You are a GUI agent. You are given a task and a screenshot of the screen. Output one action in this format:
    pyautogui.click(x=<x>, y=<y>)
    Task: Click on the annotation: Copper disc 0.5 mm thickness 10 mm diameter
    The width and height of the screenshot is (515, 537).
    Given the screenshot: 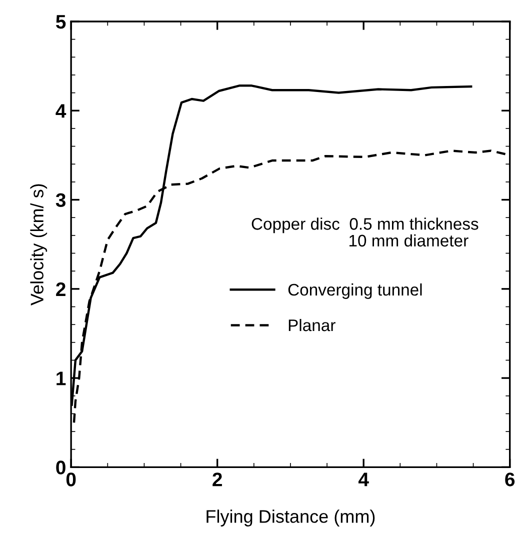 What is the action you would take?
    pyautogui.click(x=365, y=232)
    